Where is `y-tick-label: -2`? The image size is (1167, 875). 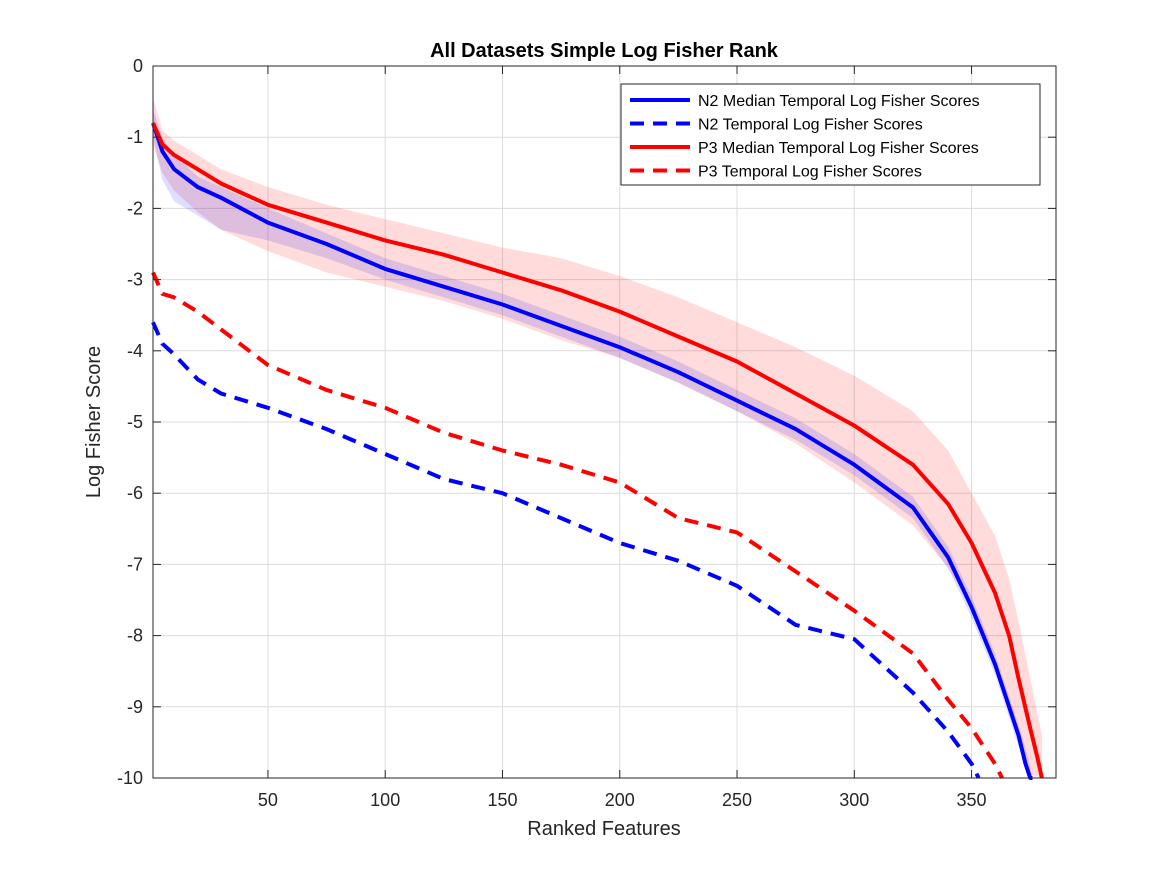
y-tick-label: -2 is located at coordinates (135, 208).